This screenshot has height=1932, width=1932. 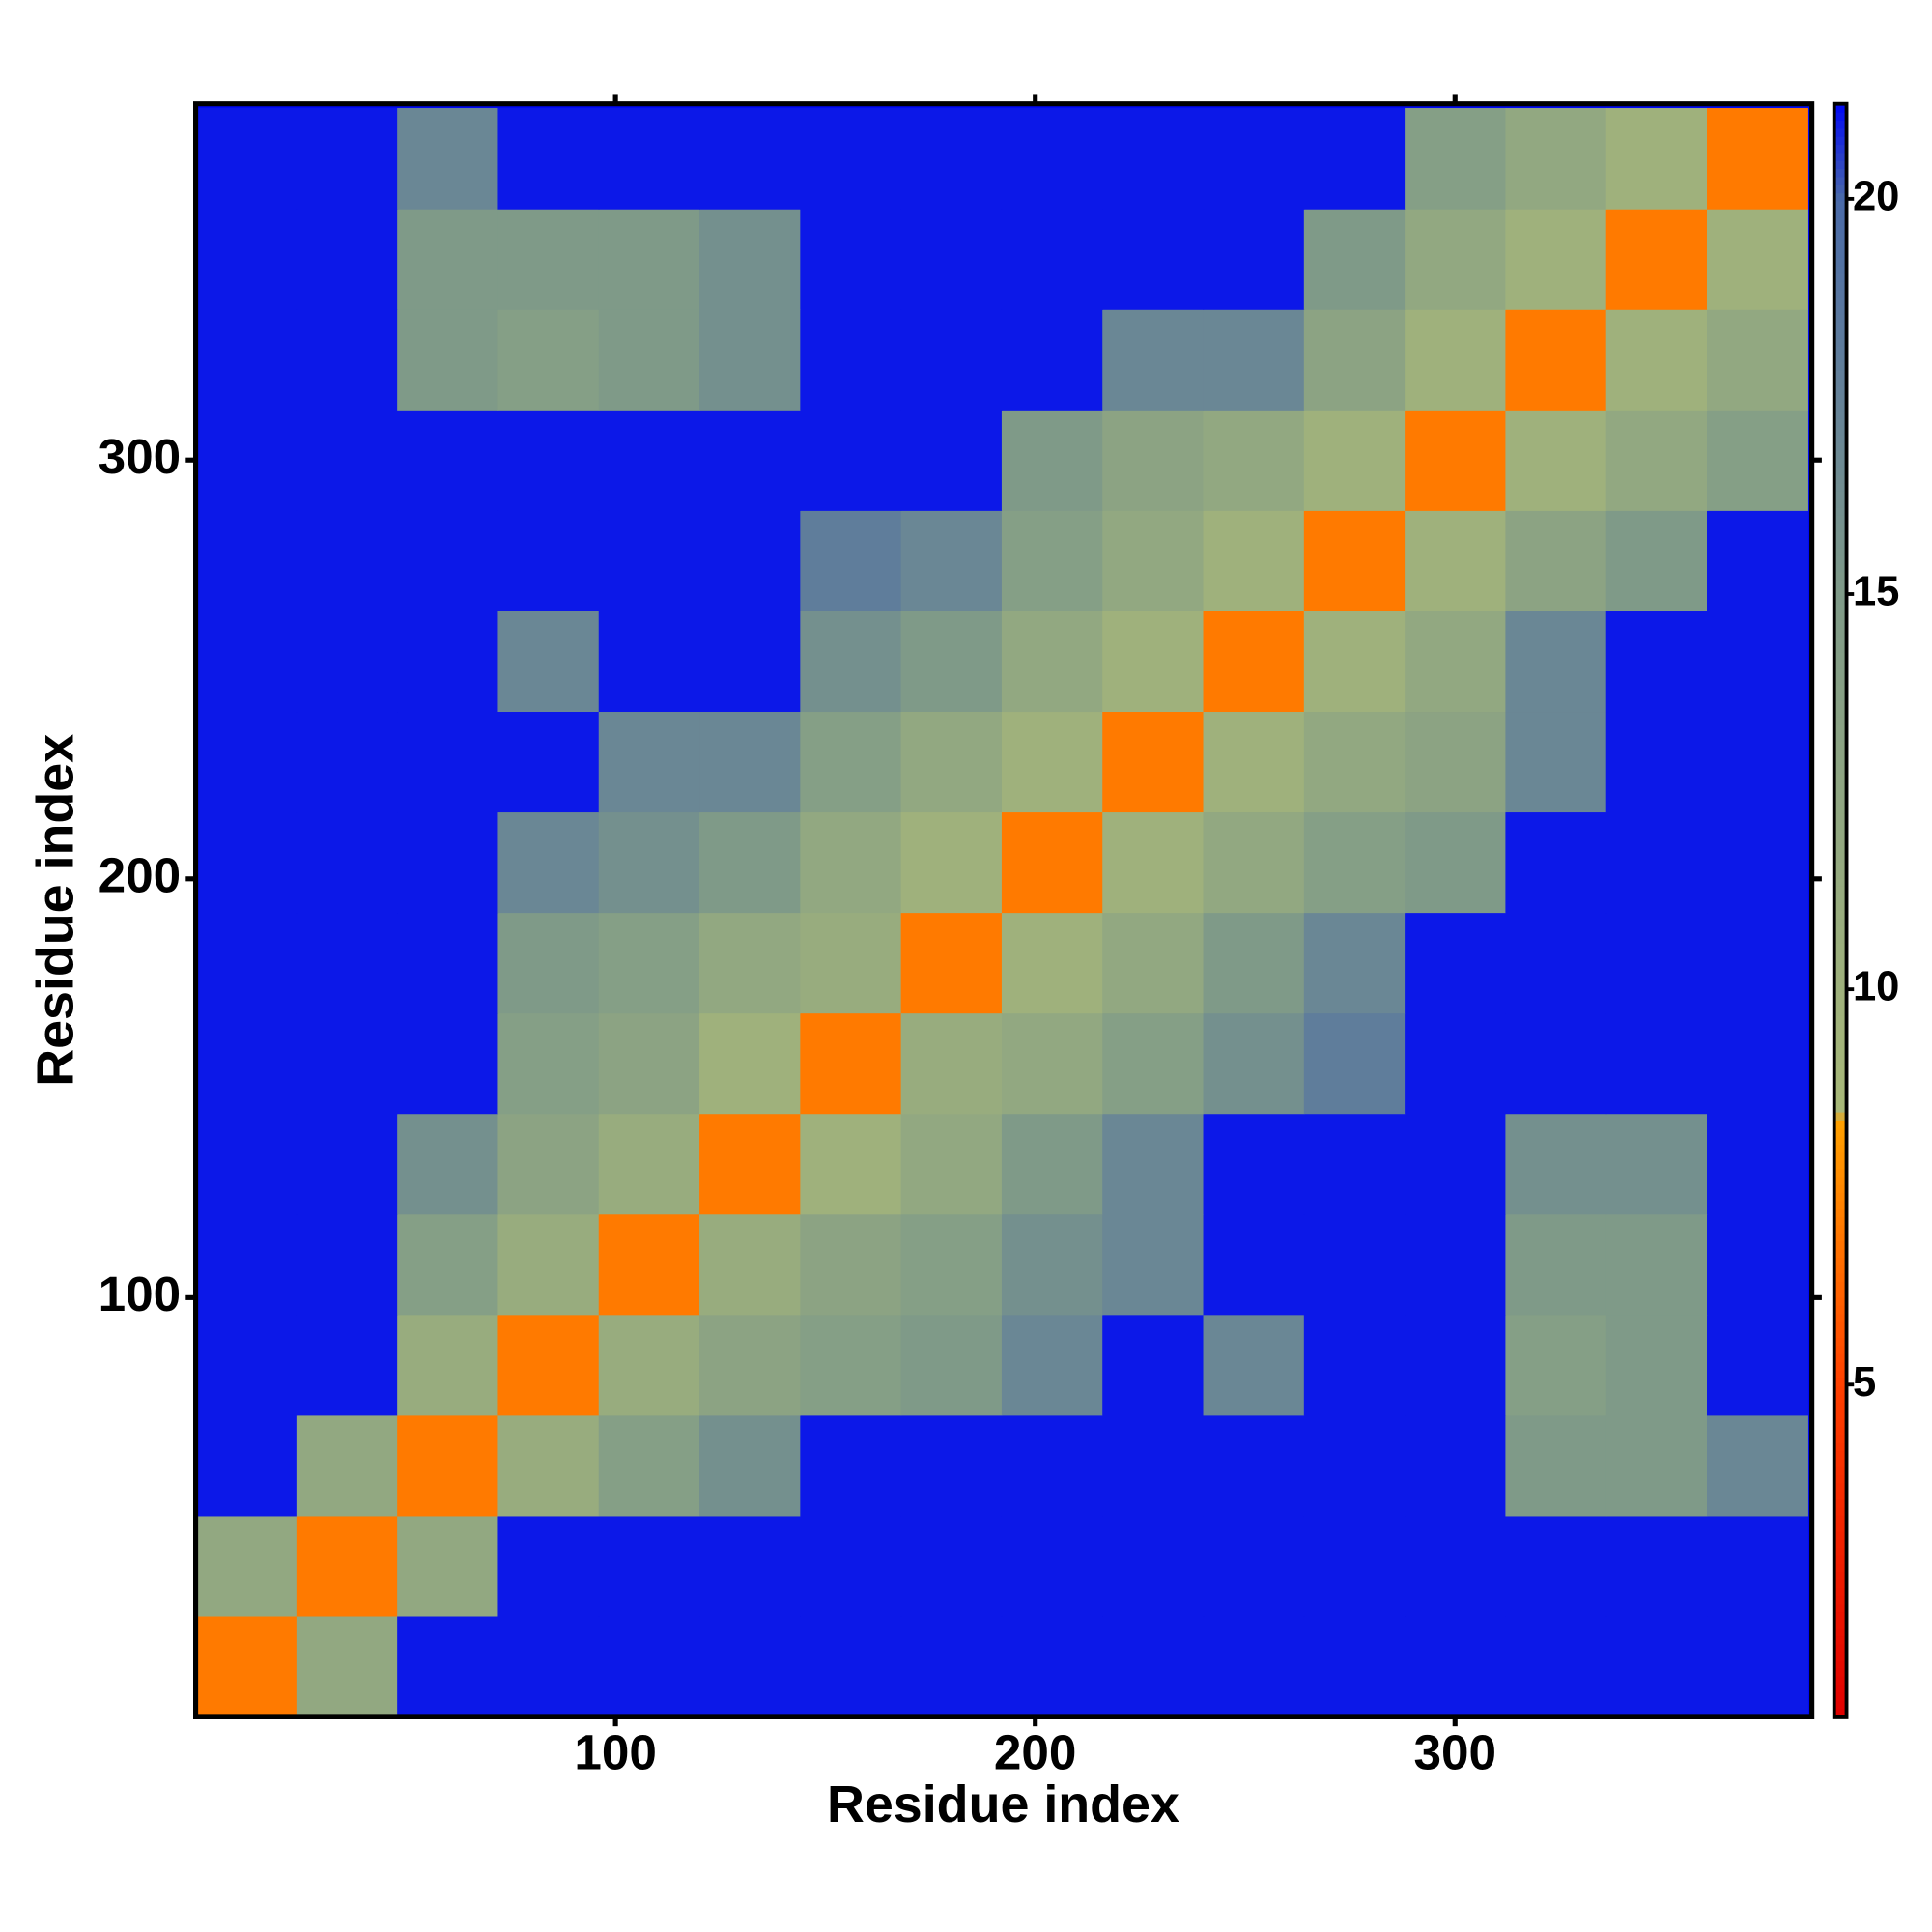 I want to click on x-axis-label: Residue index, so click(x=1003, y=1804).